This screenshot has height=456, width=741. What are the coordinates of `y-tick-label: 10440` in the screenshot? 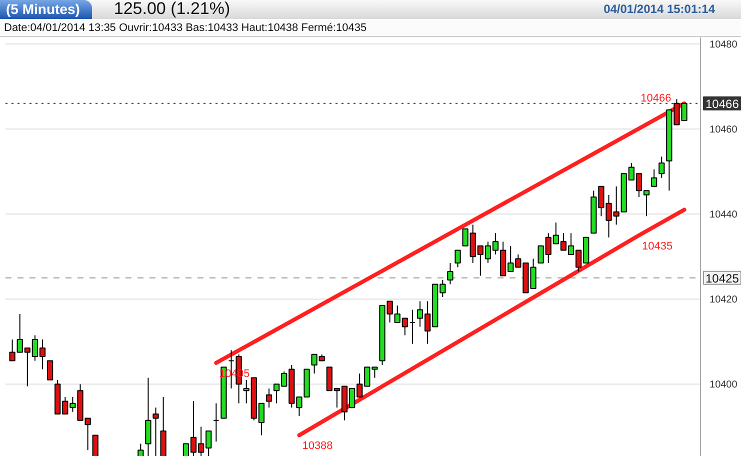 It's located at (724, 215).